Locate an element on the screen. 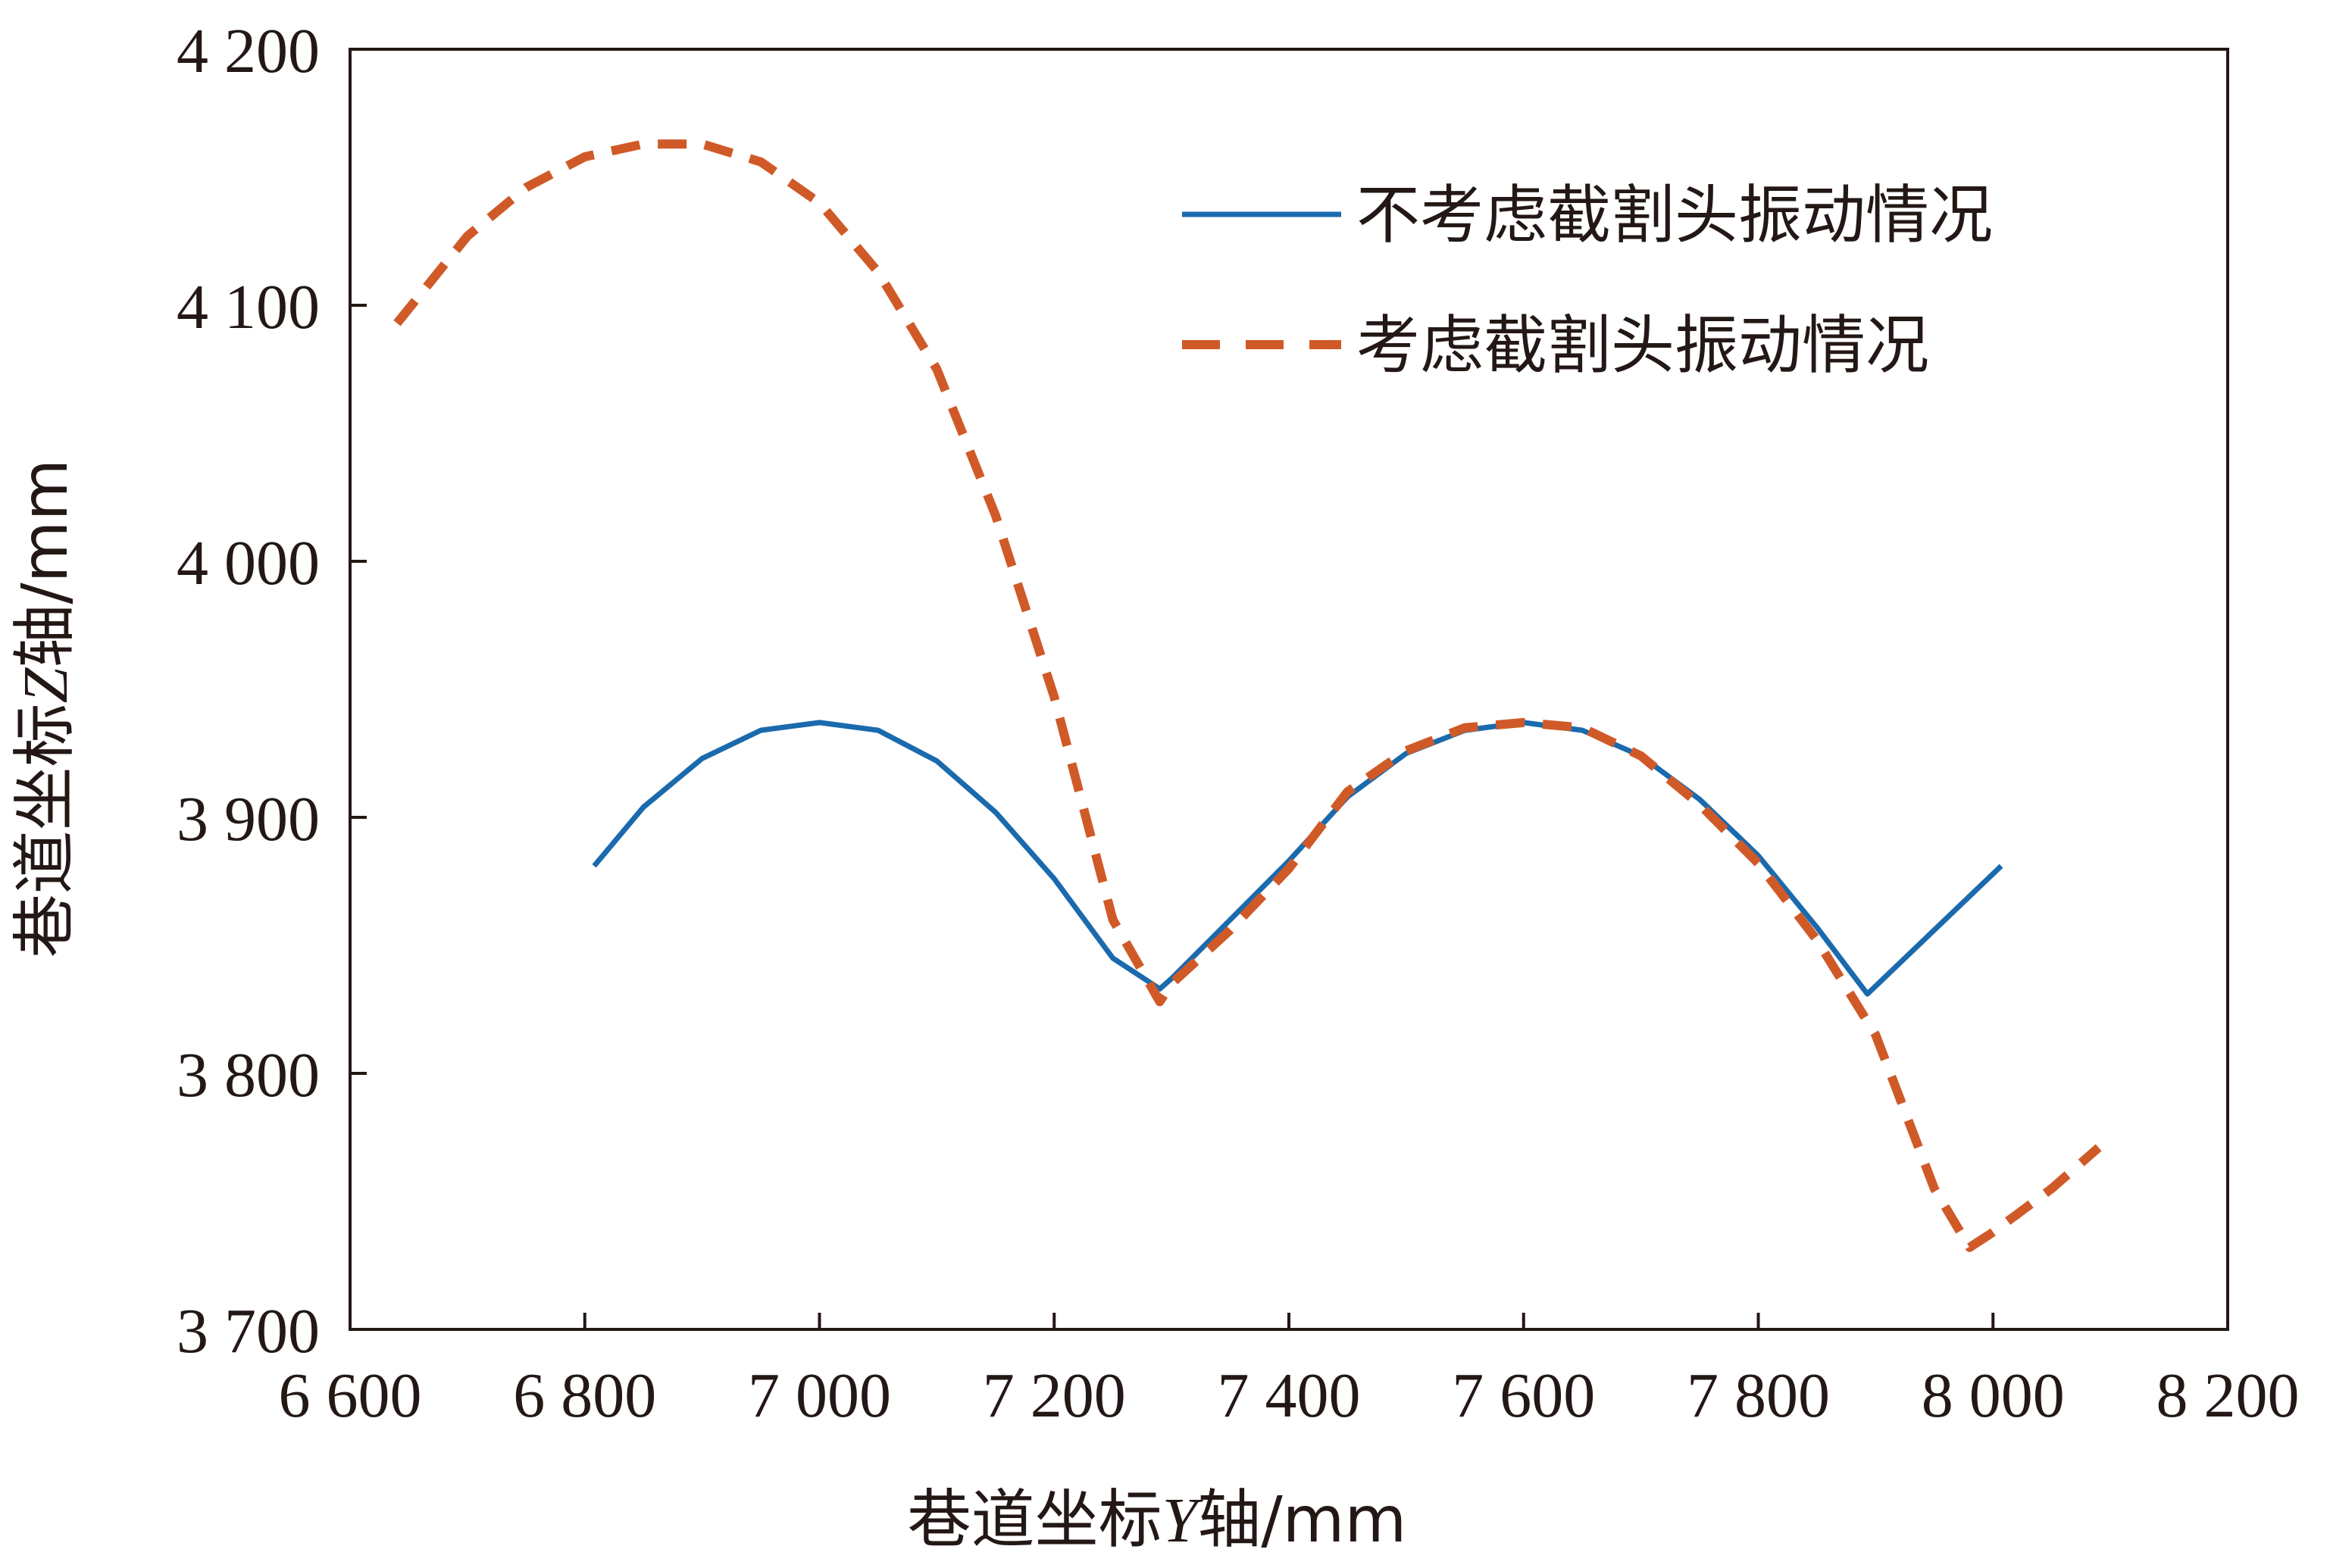 Image resolution: width=2330 pixels, height=1568 pixels. y-tick-label: 3 700 is located at coordinates (248, 1332).